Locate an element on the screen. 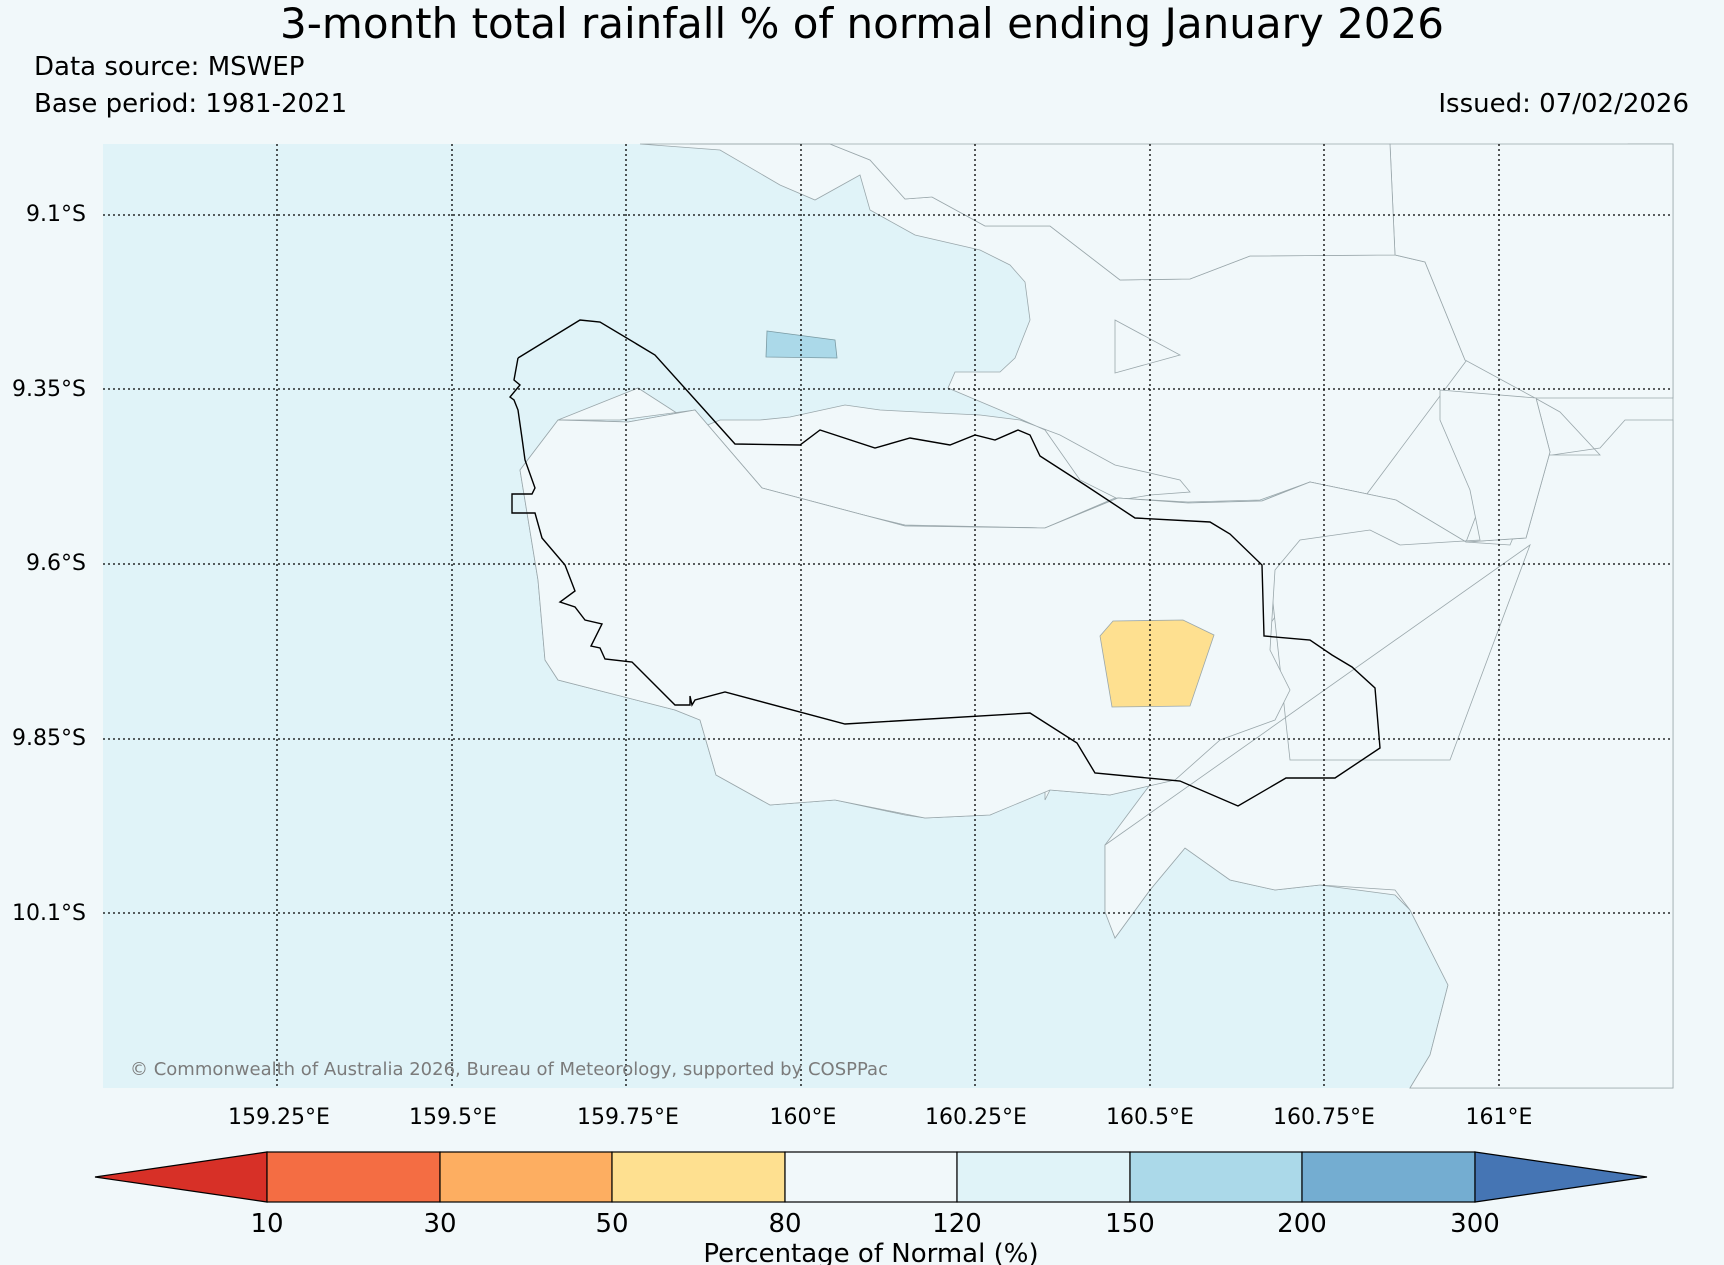 The width and height of the screenshot is (1724, 1265). contour-region-80-120-north is located at coordinates (1043, 212).